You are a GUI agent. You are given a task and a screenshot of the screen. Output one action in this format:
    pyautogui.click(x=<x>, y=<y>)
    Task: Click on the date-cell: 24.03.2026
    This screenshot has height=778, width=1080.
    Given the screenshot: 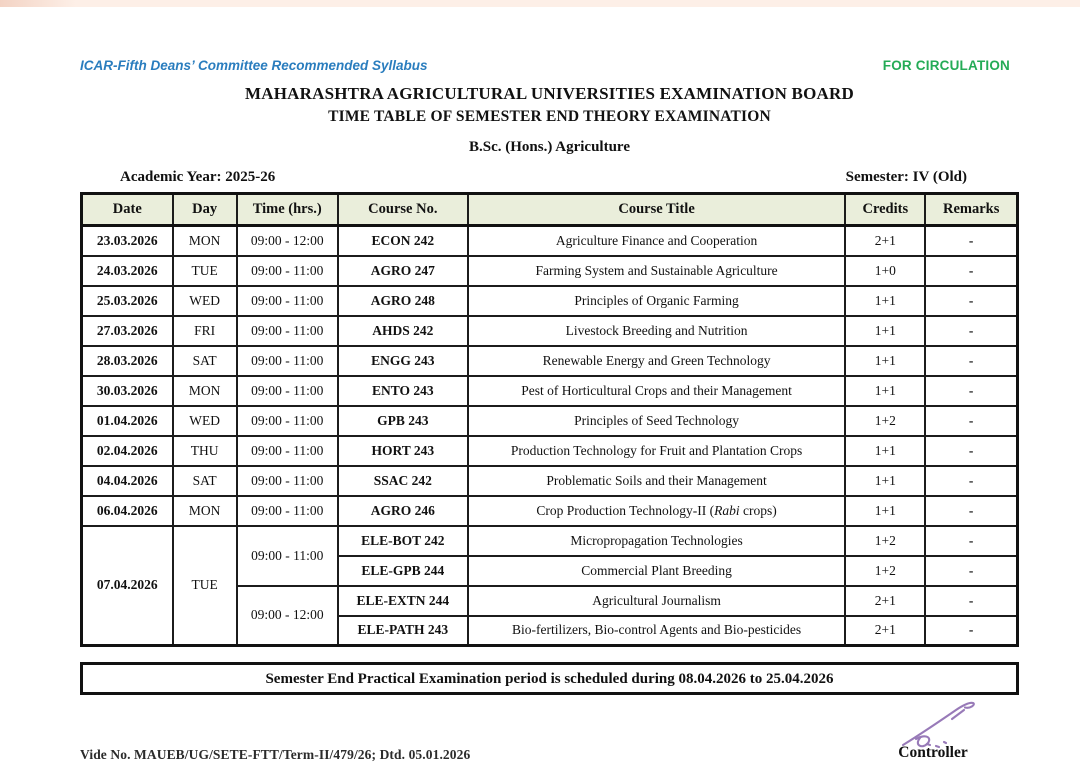 What is the action you would take?
    pyautogui.click(x=127, y=270)
    